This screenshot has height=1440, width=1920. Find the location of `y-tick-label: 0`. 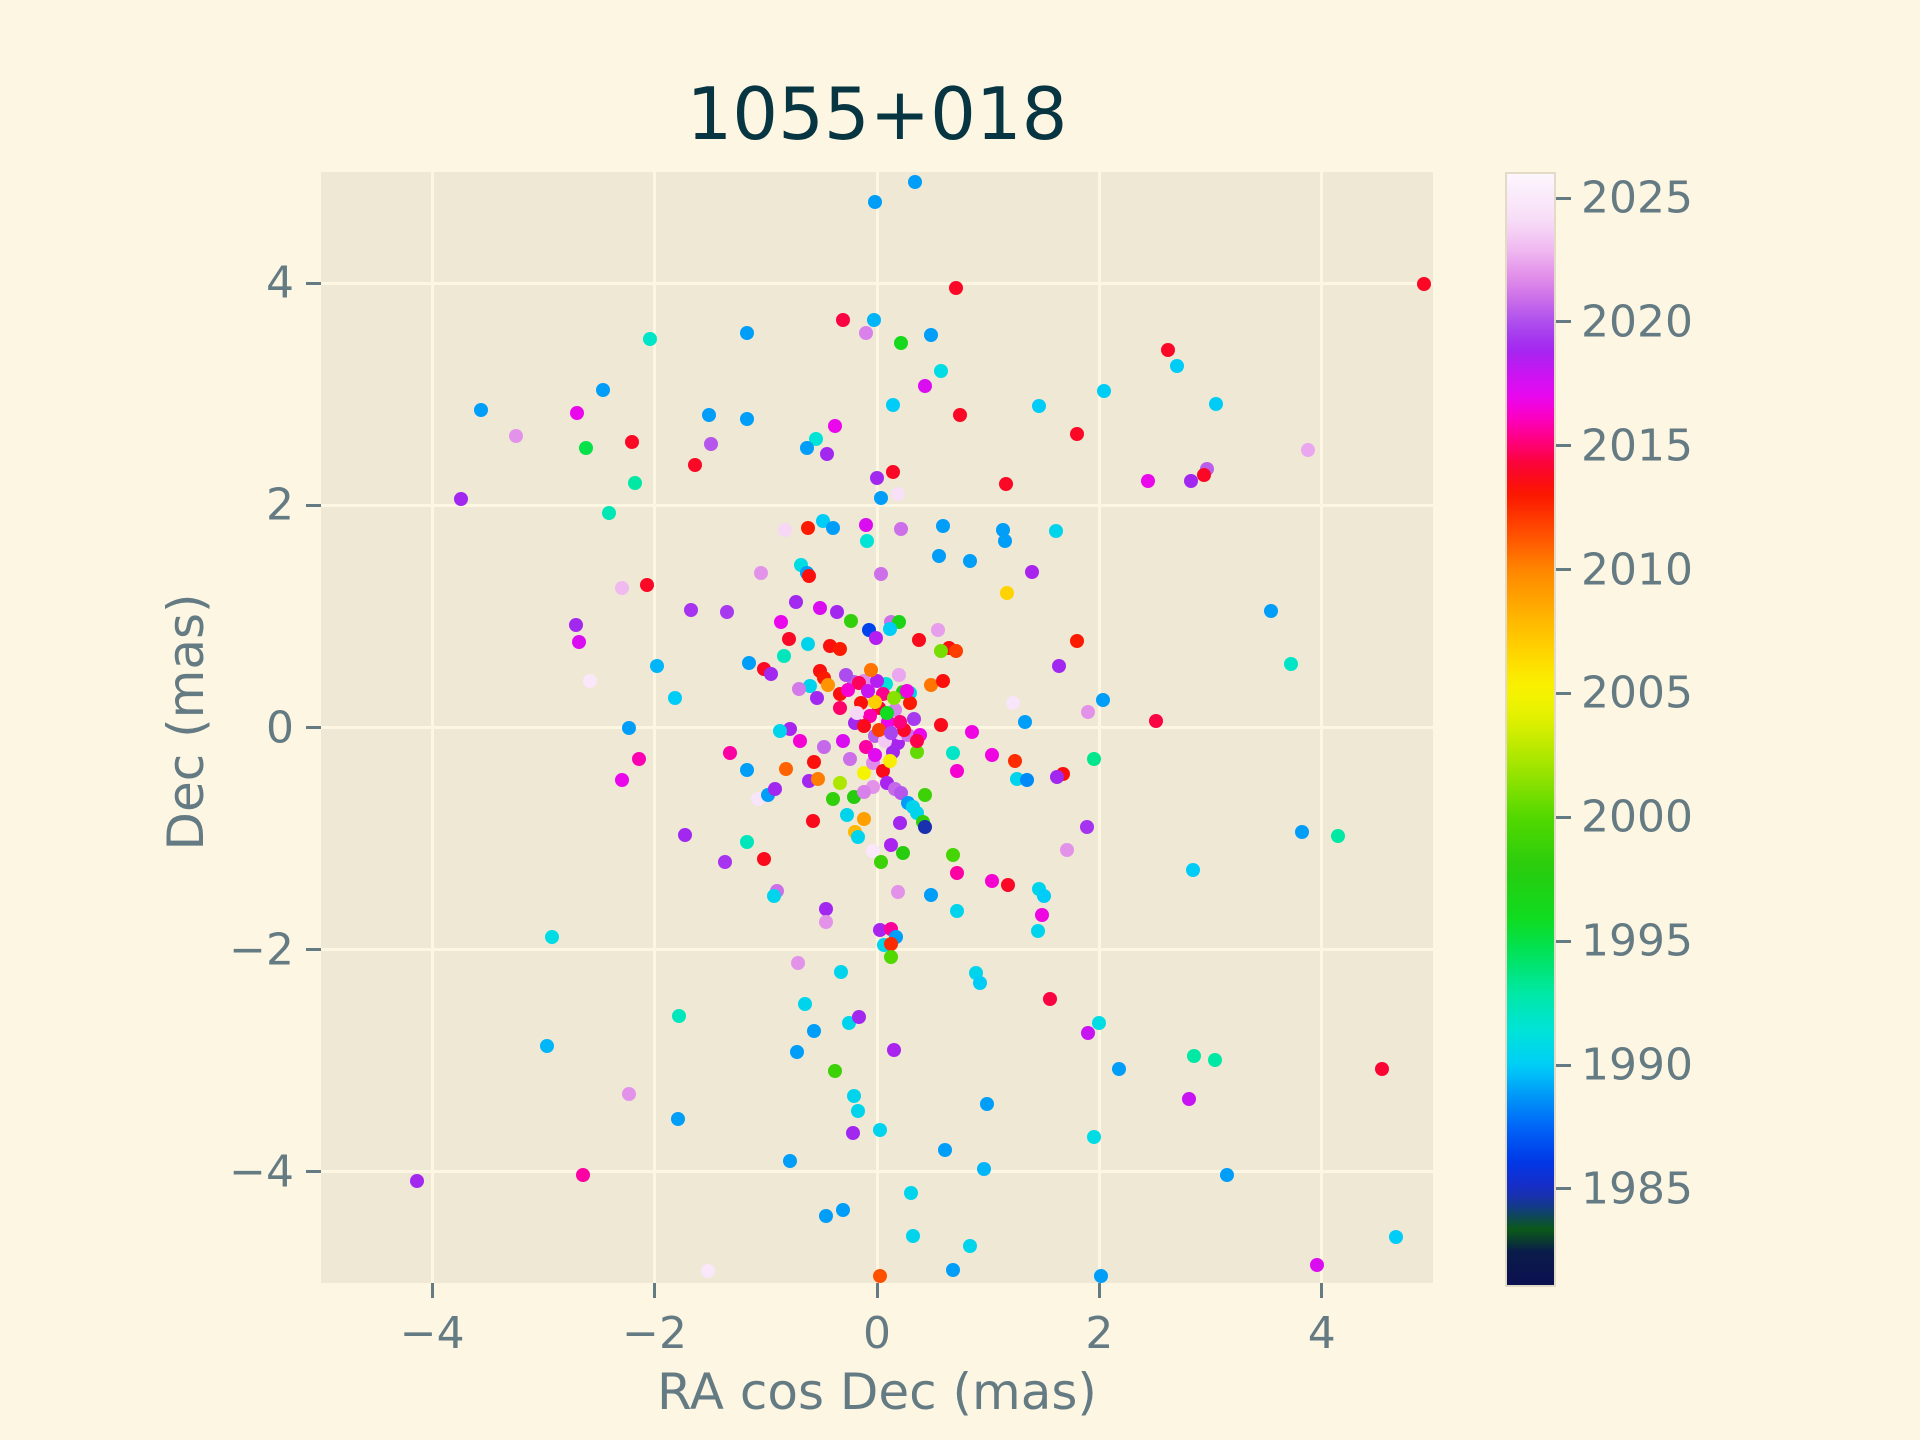

y-tick-label: 0 is located at coordinates (280, 727).